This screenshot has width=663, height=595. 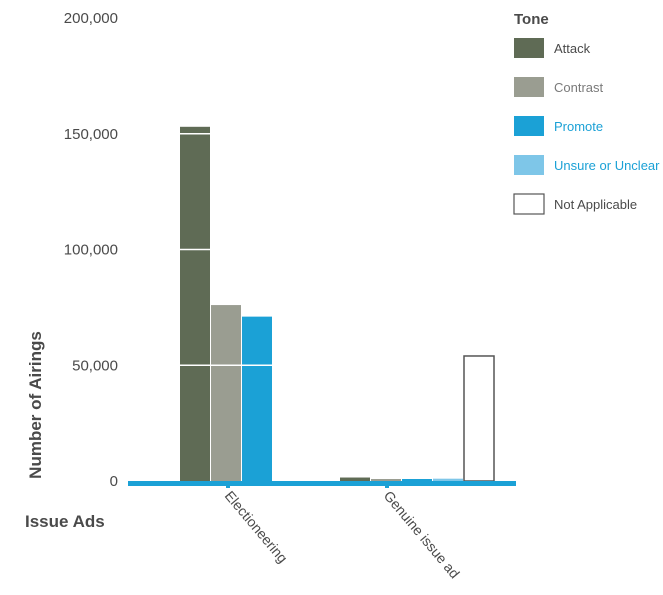 What do you see at coordinates (448, 479) in the screenshot?
I see `bar-unsure-or-unclear-genuine-issue-ad` at bounding box center [448, 479].